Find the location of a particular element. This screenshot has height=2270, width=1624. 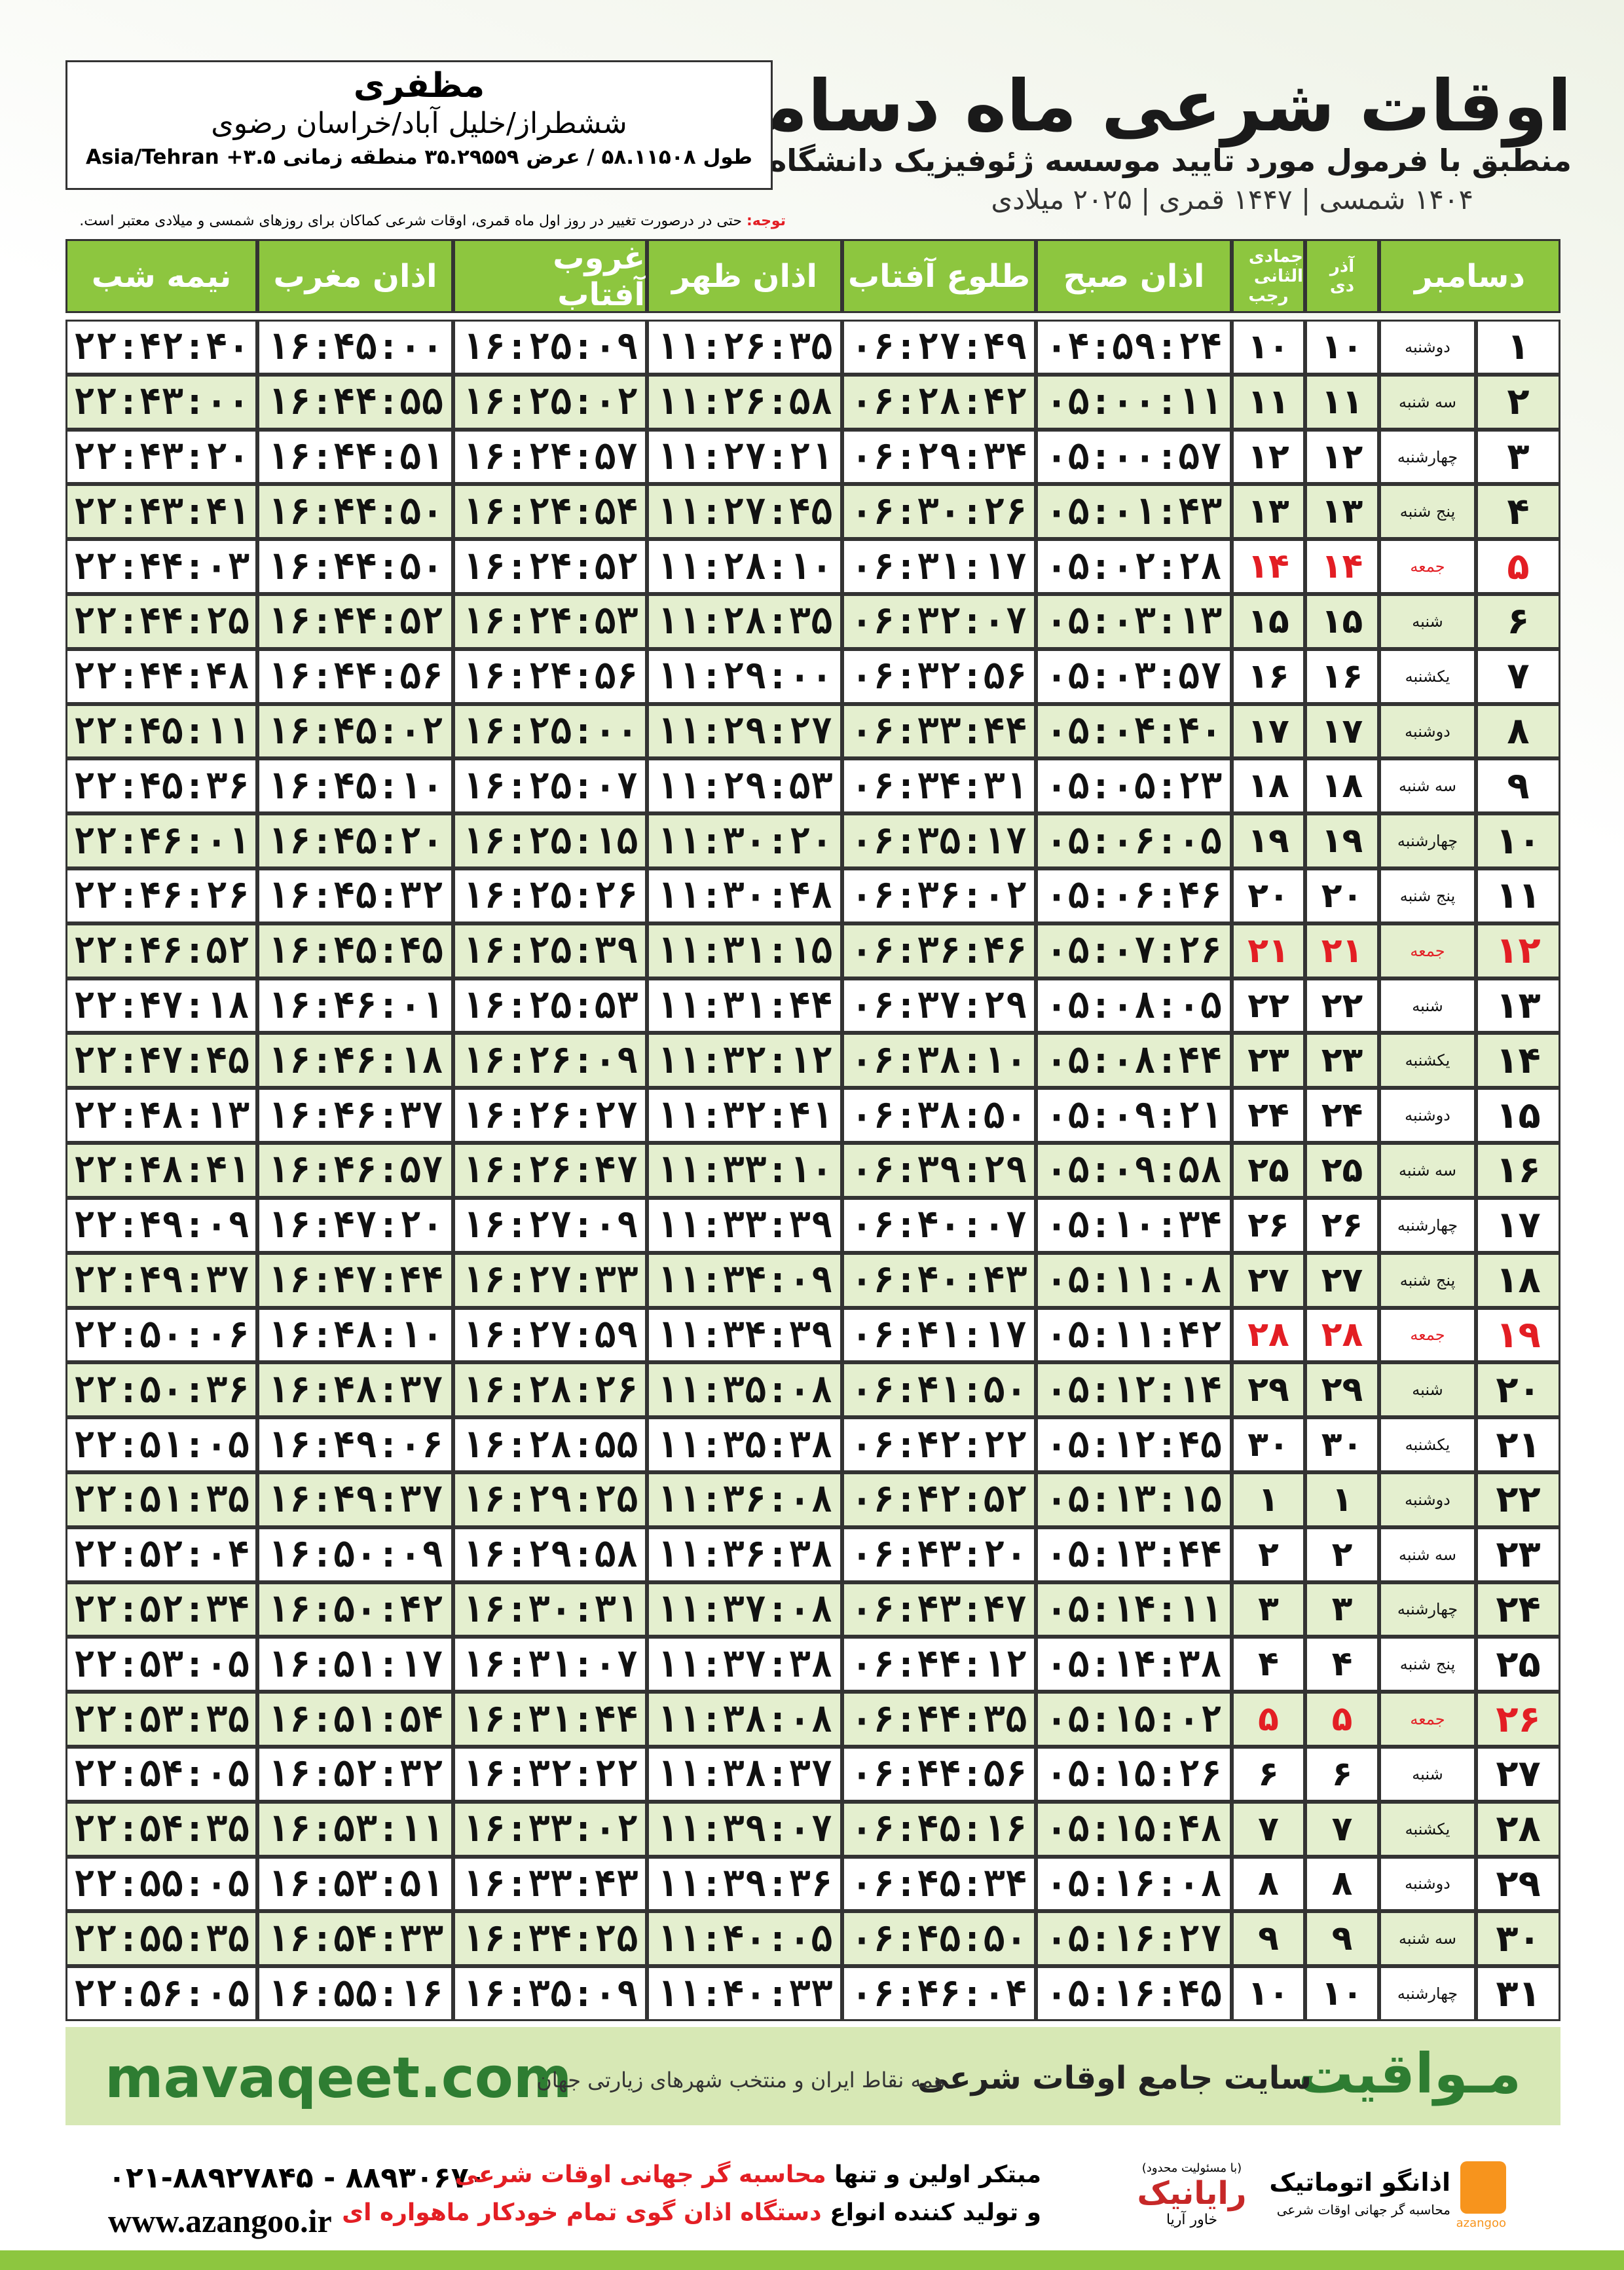

time: ۰۵:۱۱:۰۸ is located at coordinates (1134, 1280).